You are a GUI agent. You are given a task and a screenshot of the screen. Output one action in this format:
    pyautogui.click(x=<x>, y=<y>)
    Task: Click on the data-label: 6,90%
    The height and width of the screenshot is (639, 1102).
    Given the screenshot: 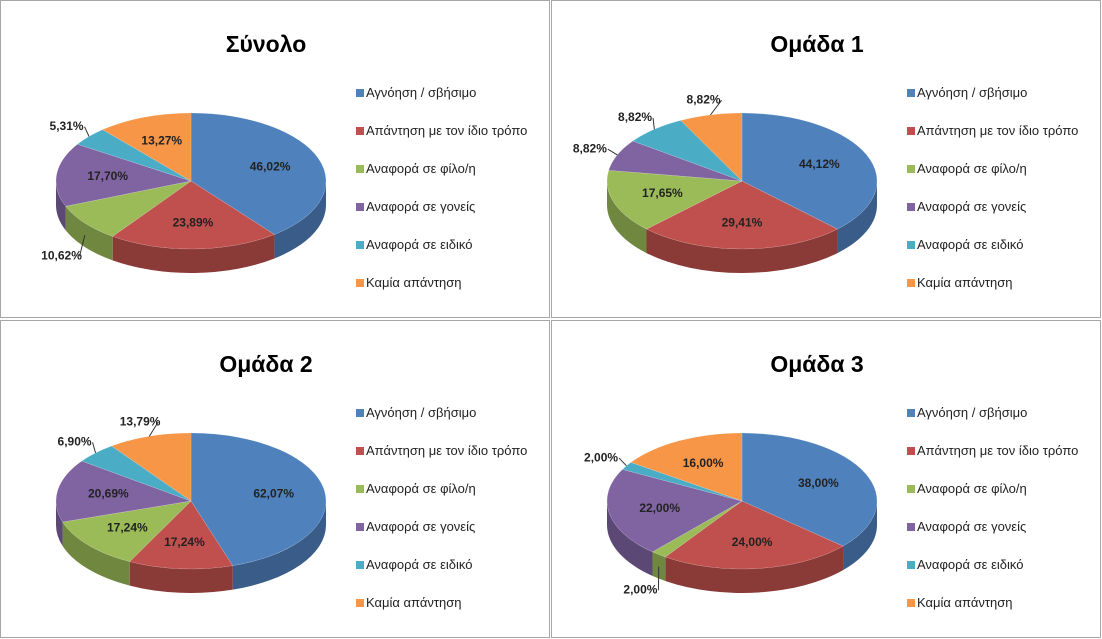 What is the action you would take?
    pyautogui.click(x=75, y=442)
    